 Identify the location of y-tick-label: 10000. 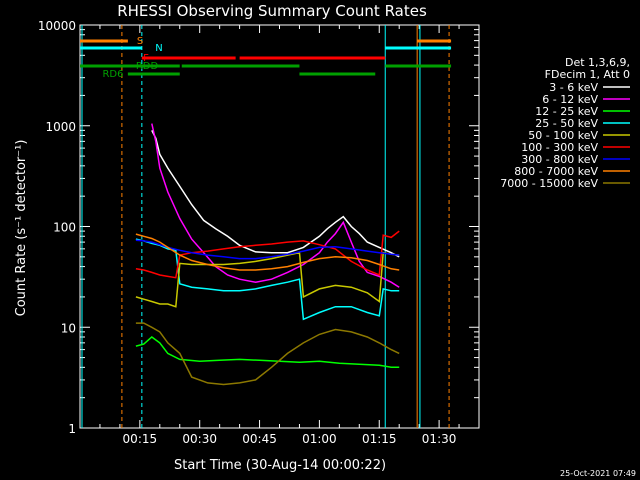
(57, 26).